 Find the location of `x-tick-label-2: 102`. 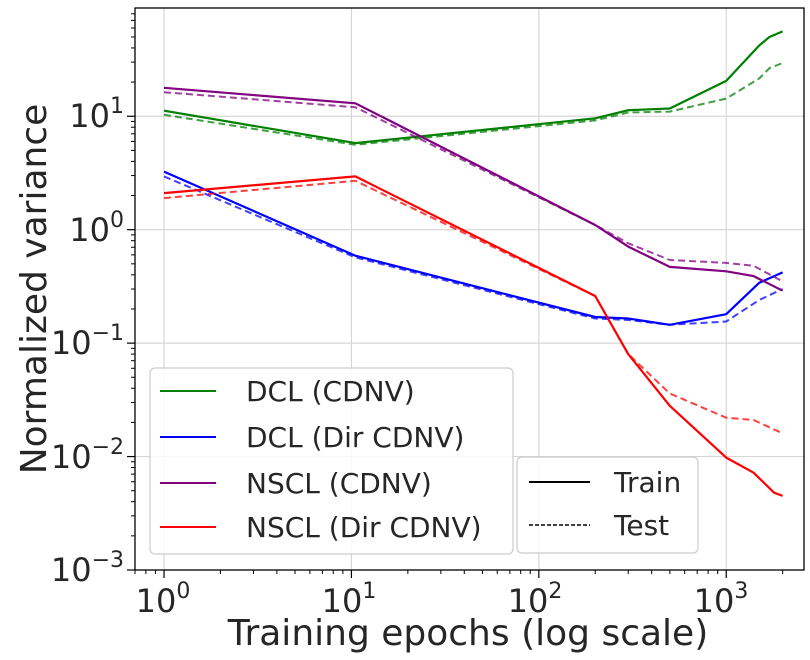

x-tick-label-2: 102 is located at coordinates (535, 599).